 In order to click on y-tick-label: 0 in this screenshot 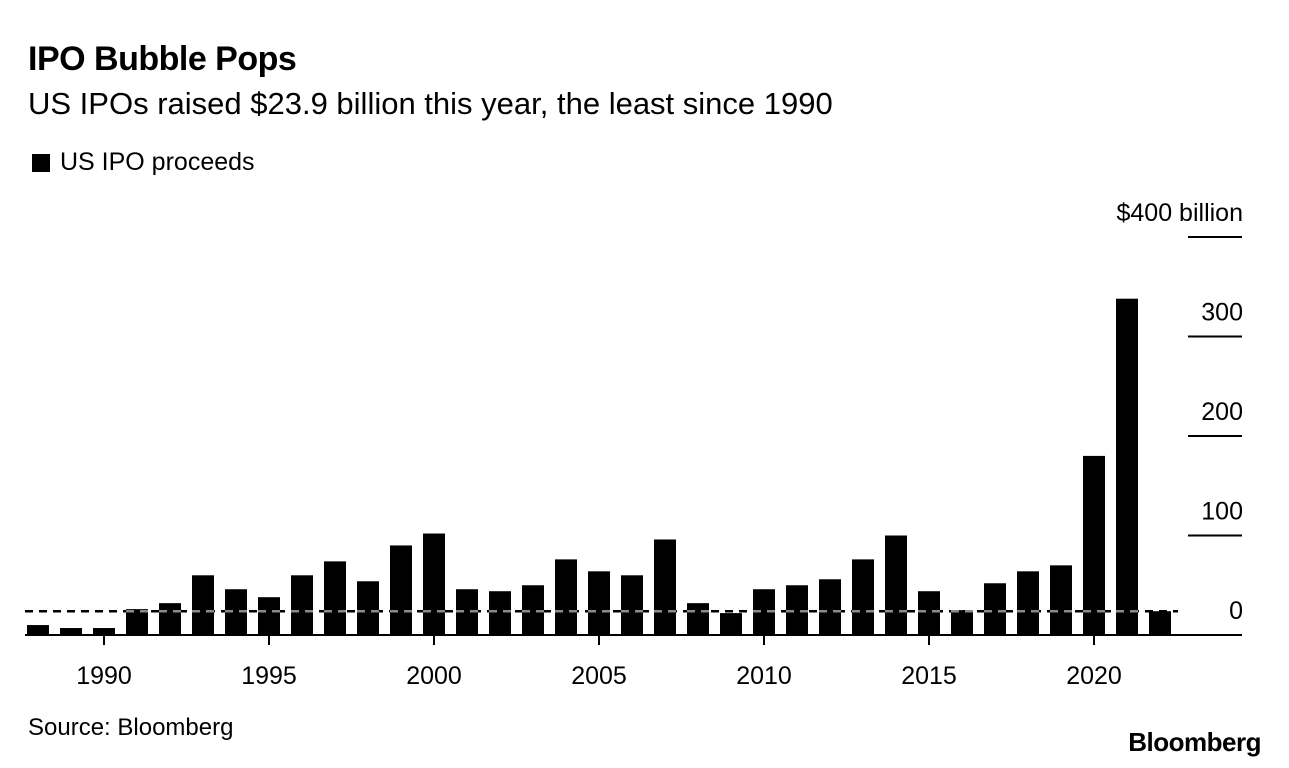, I will do `click(1236, 611)`.